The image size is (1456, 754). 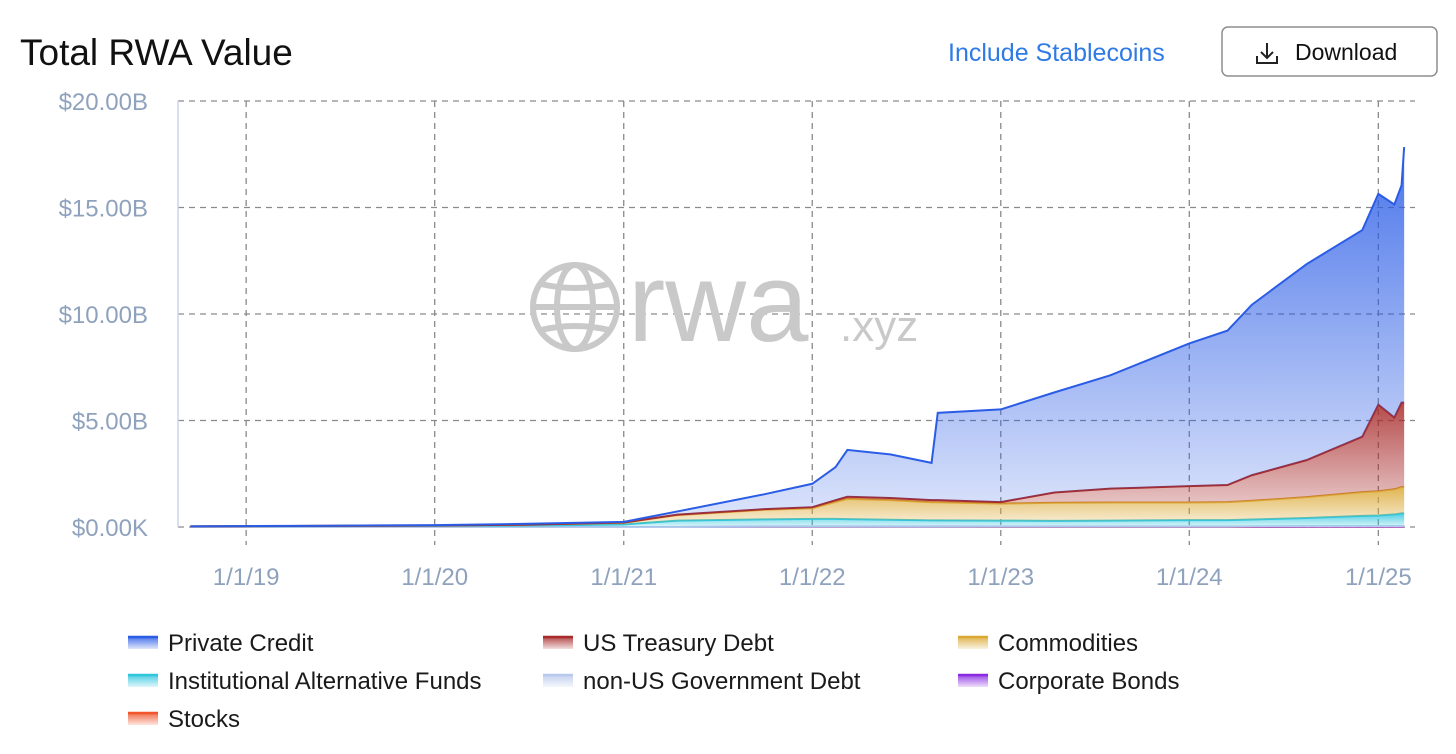 I want to click on legend-label: US Treasury Debt, so click(x=678, y=643).